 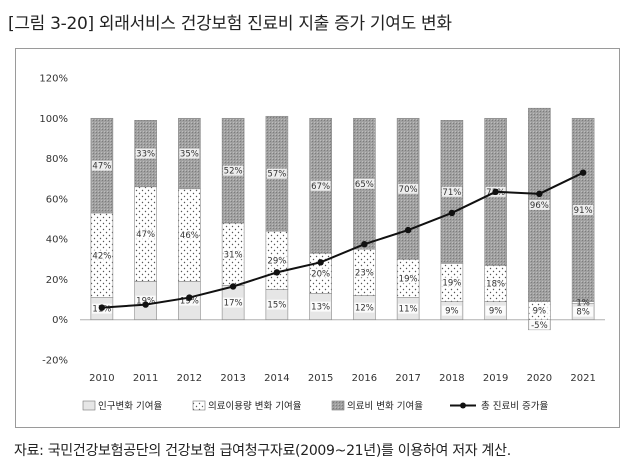 I want to click on legend-label: 인구변화 기여율, so click(x=130, y=406).